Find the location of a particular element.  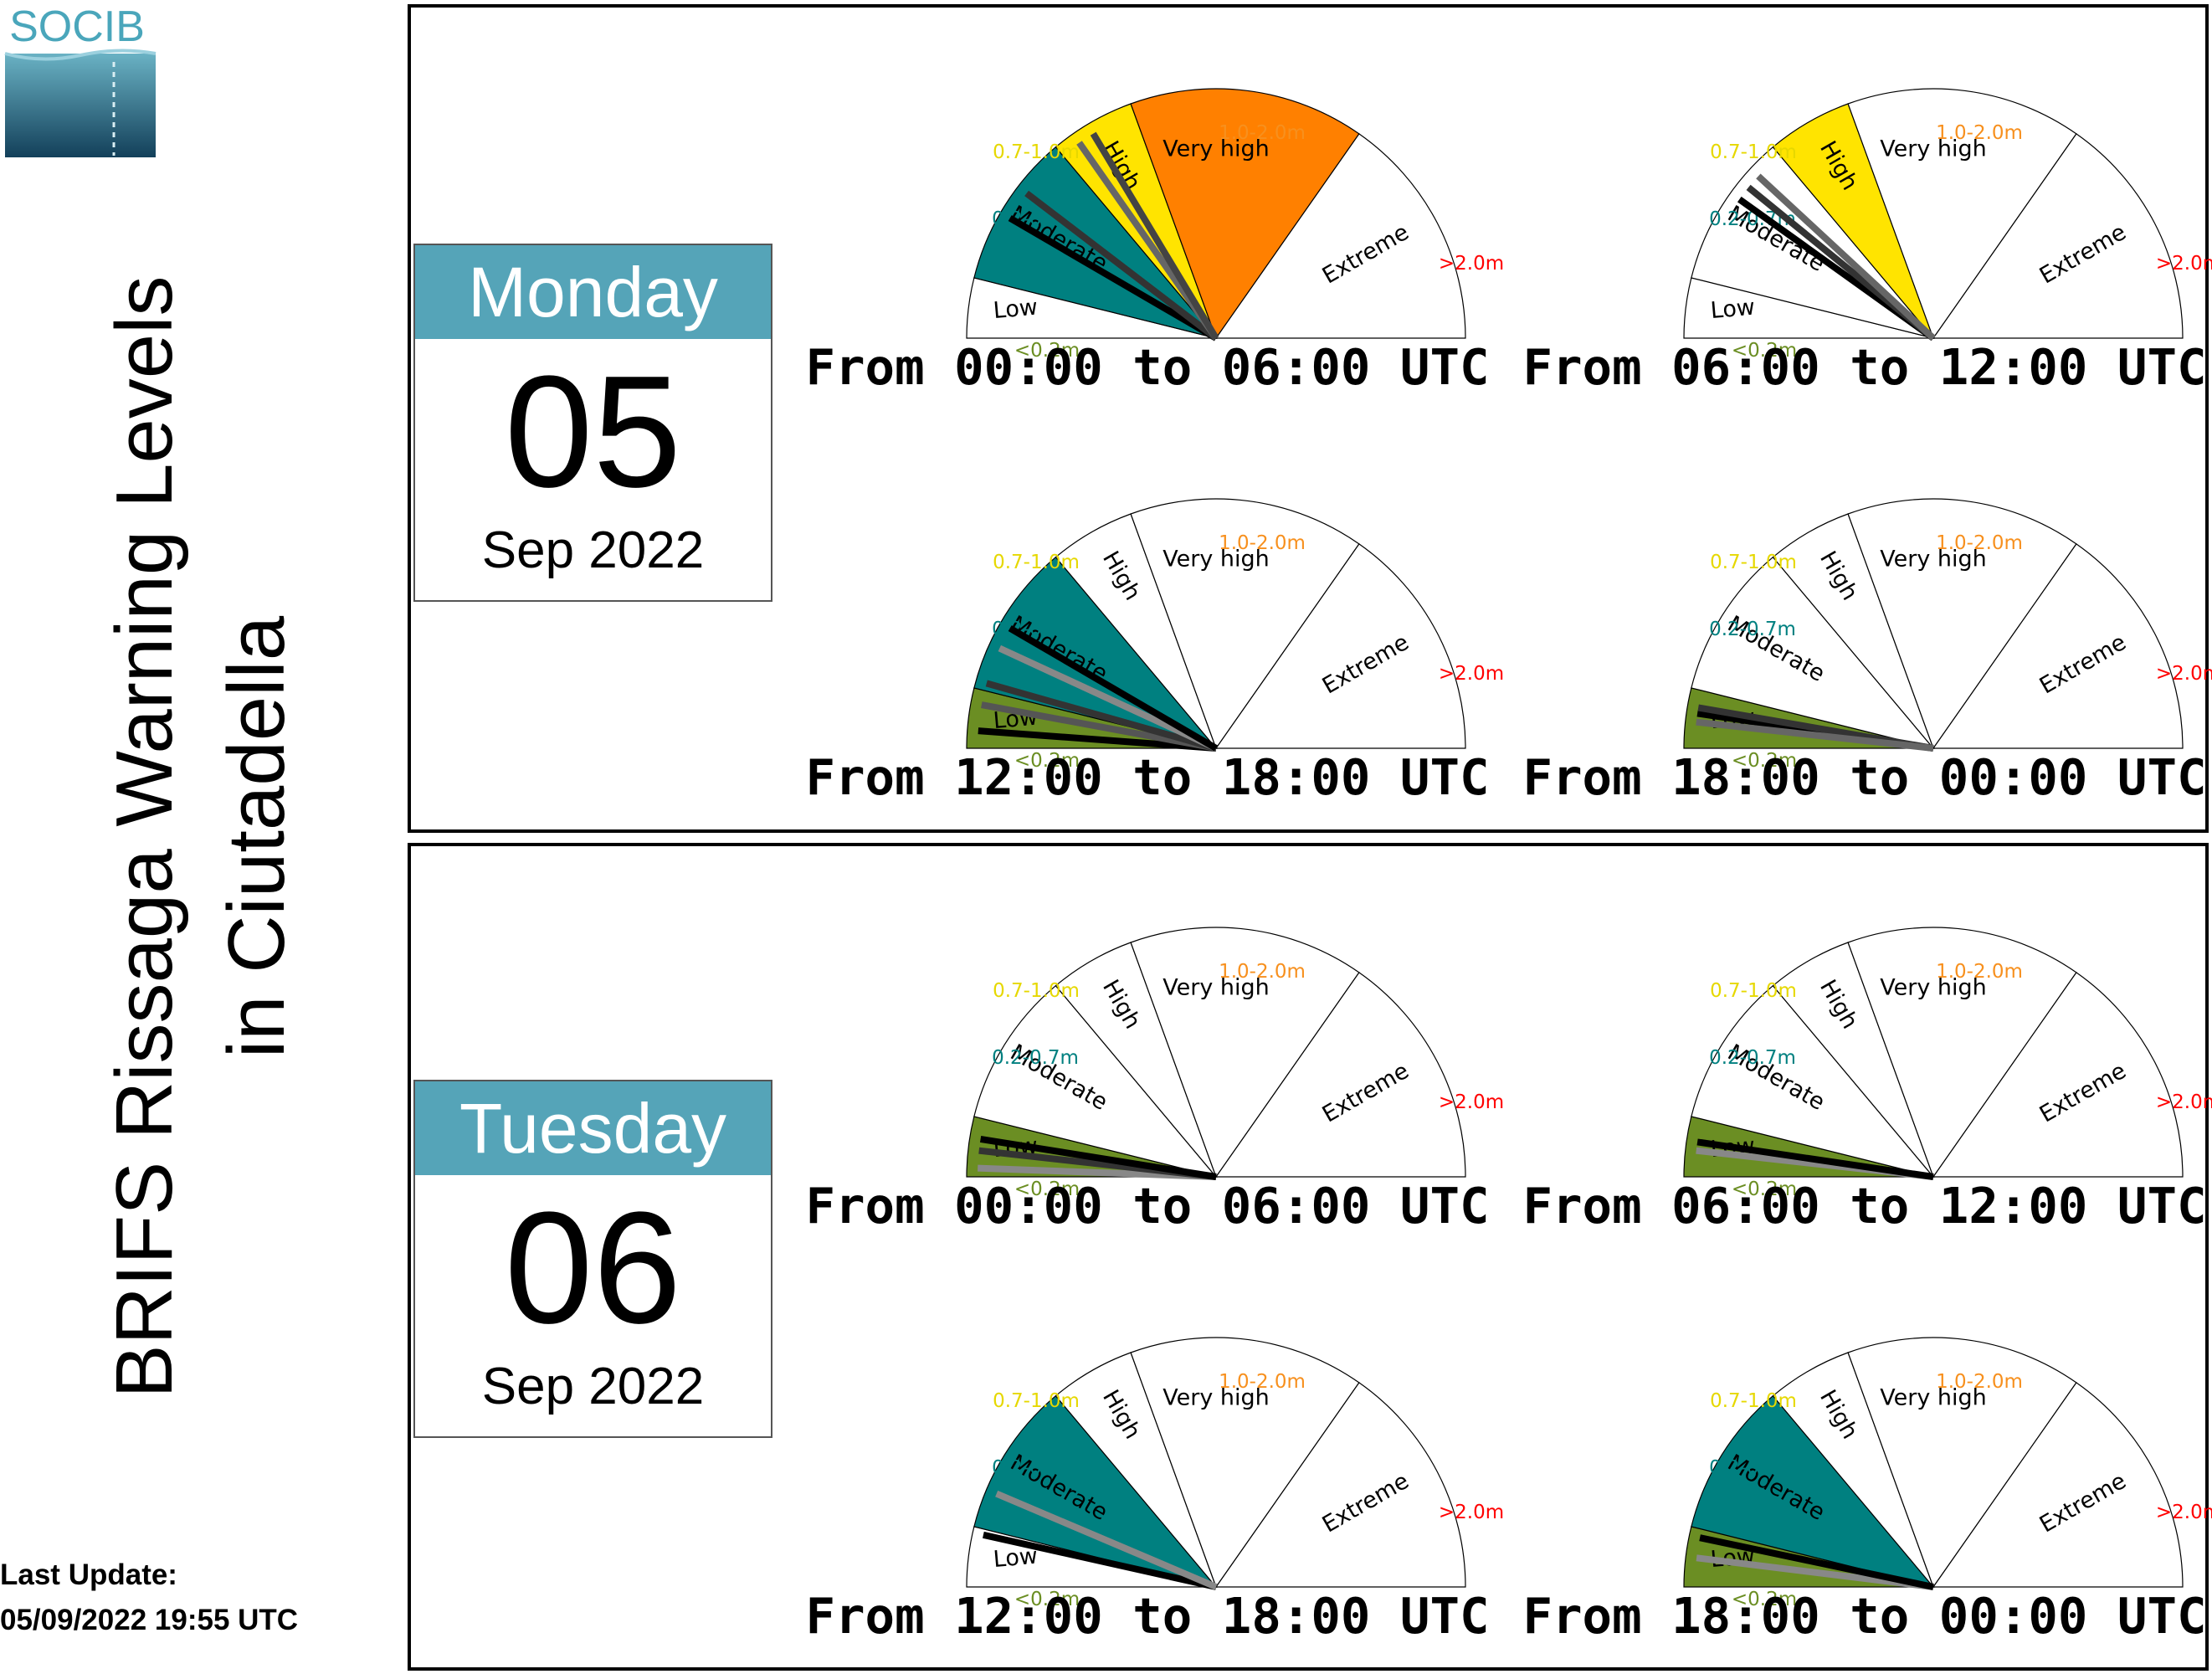

weekday-label: Tuesday is located at coordinates (593, 1128).